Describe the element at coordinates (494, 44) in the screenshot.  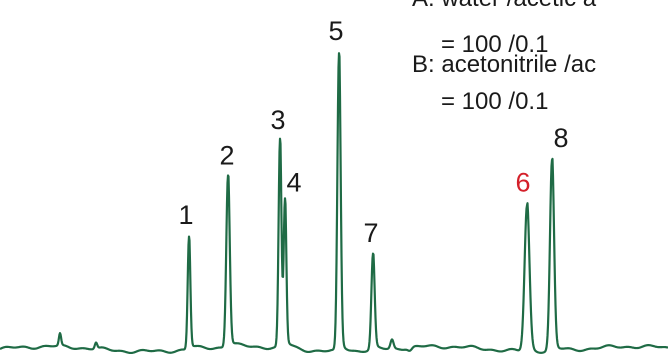
I see `annotation-line-2: = 100 /0.1` at that location.